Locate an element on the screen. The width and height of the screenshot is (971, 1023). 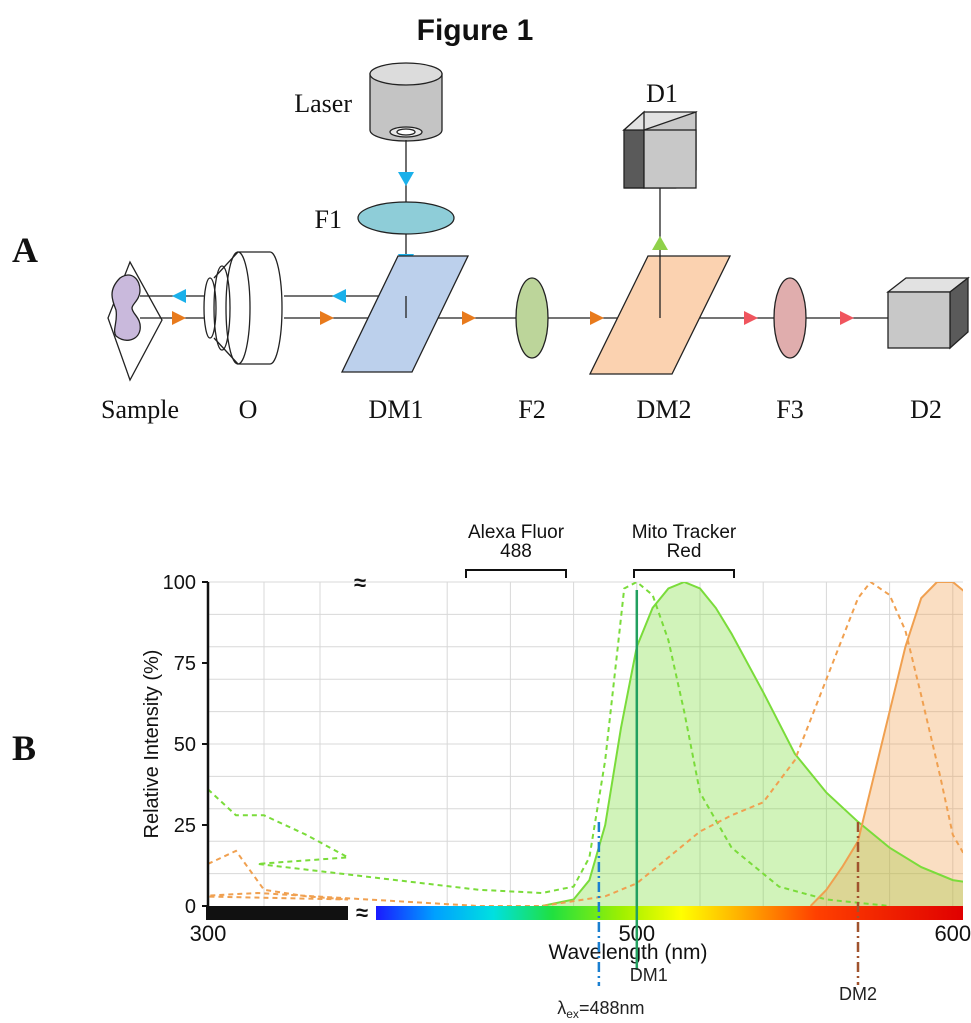
sample-label: Sample is located at coordinates (140, 409).